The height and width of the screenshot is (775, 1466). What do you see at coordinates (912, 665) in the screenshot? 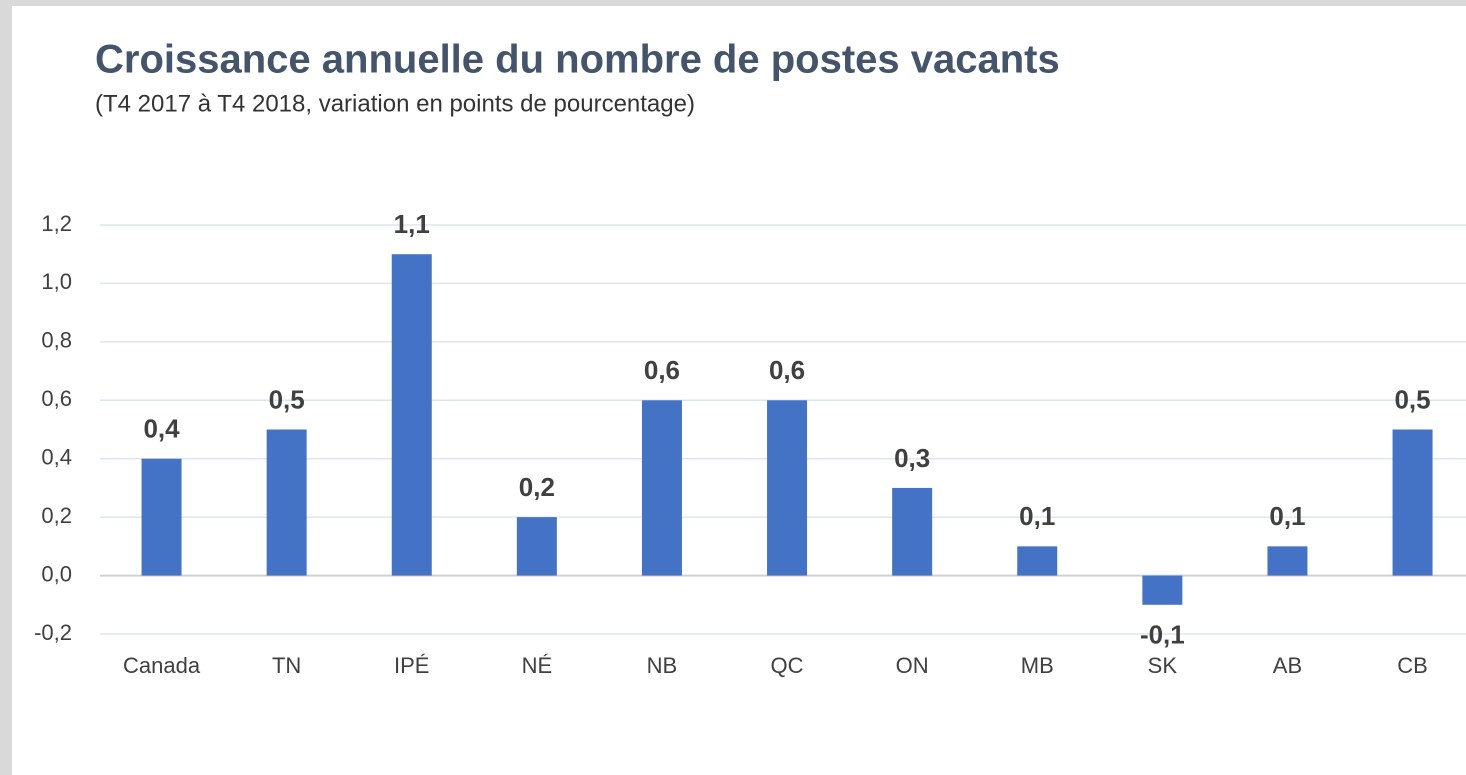
I see `x-tick-label: ON` at bounding box center [912, 665].